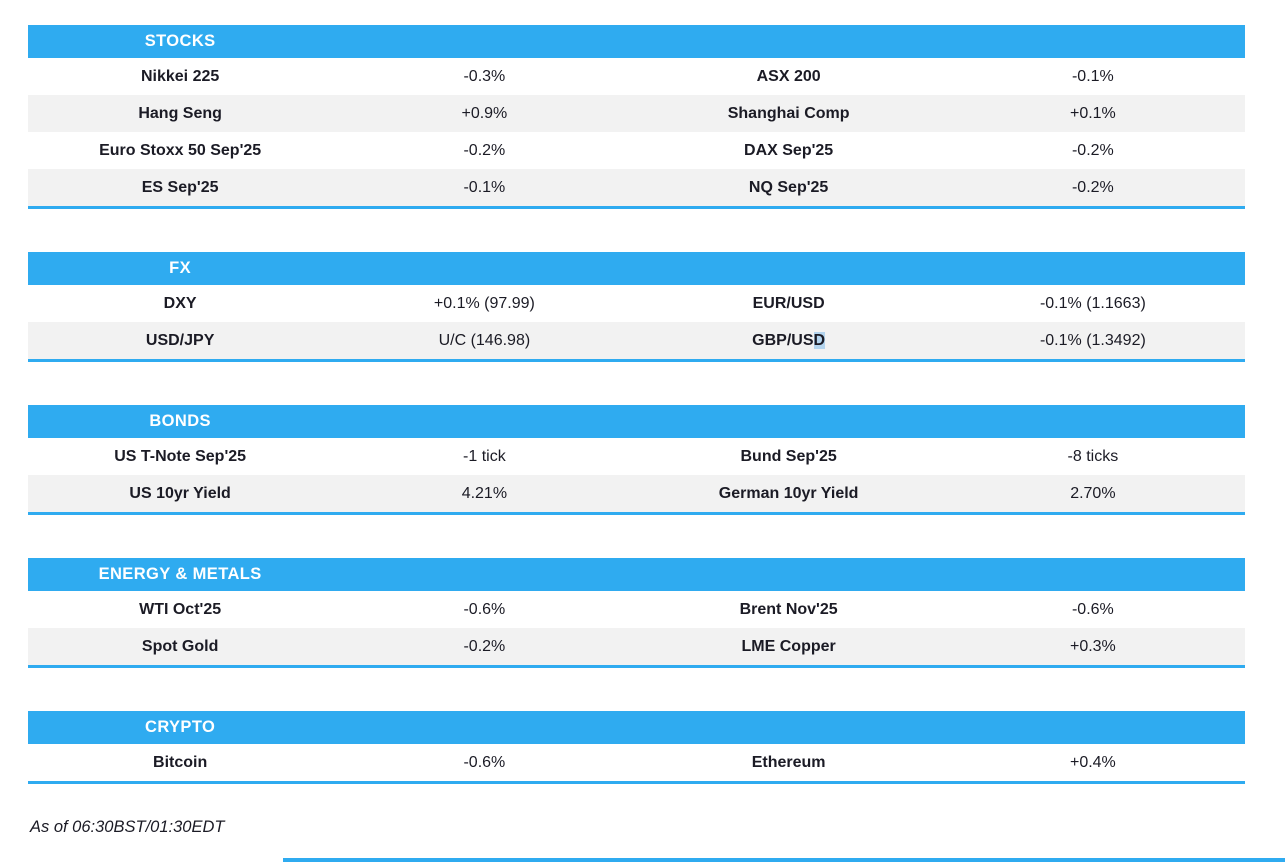 This screenshot has width=1285, height=862. I want to click on table-row: ES Sep'25 -0.1% NQ Sep'25 -0.2%, so click(636, 187).